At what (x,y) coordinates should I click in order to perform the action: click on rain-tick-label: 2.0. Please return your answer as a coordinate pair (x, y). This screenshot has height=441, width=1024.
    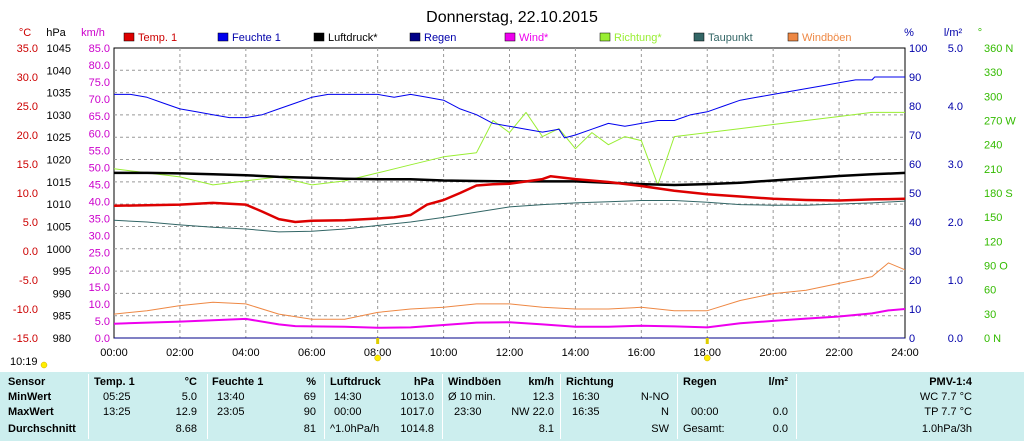
    Looking at the image, I should click on (955, 223).